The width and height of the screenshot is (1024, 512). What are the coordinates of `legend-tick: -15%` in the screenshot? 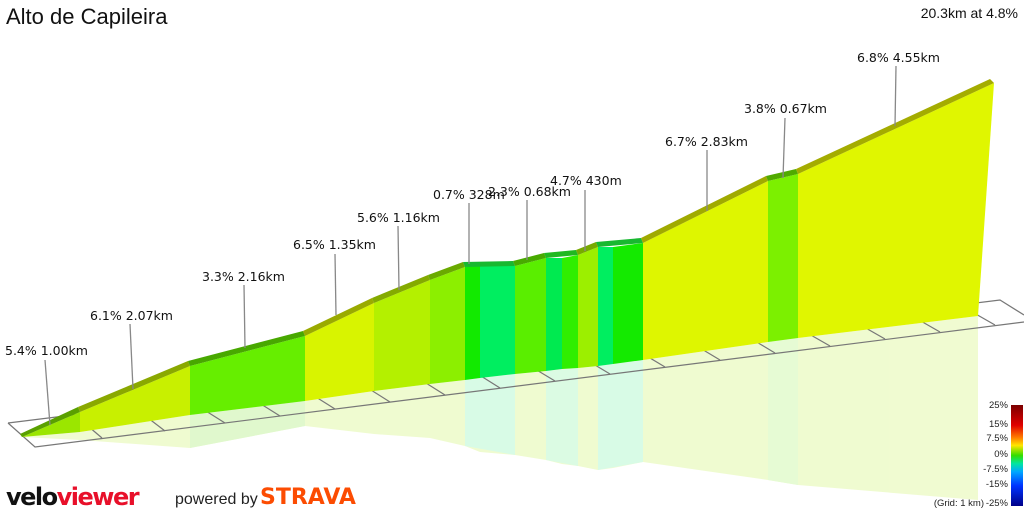 It's located at (996, 484).